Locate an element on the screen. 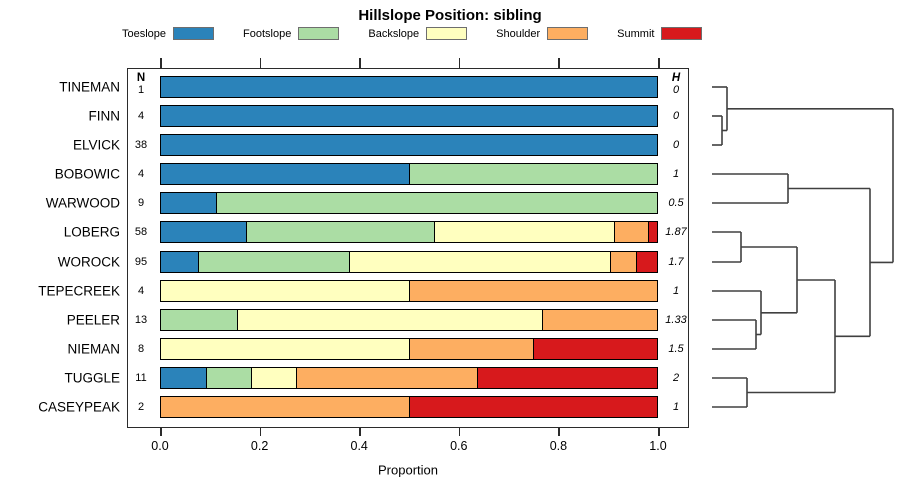 Image resolution: width=900 pixels, height=500 pixels. row-label-warwood: WARWOOD is located at coordinates (82, 203).